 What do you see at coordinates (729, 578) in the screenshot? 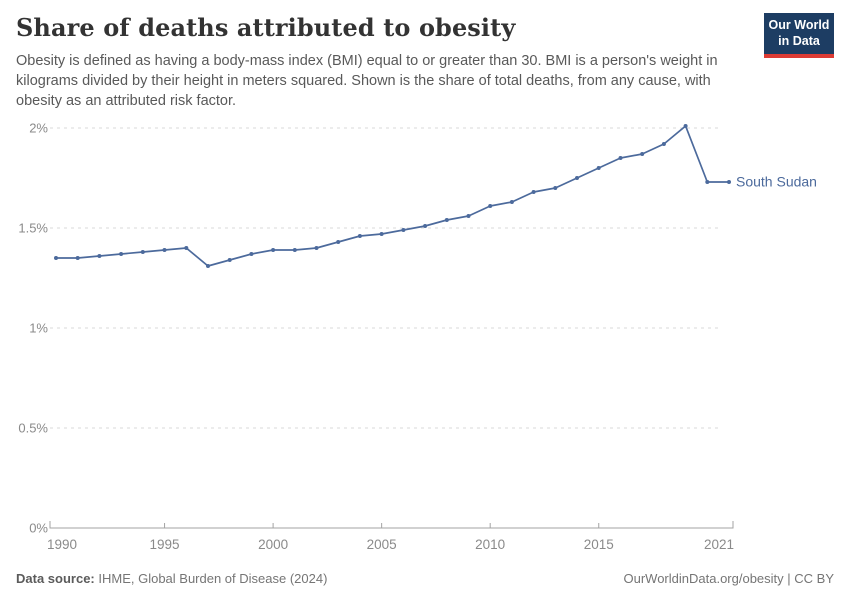
I see `credit-link: OurWorldinData.org/obesity | CC BY` at bounding box center [729, 578].